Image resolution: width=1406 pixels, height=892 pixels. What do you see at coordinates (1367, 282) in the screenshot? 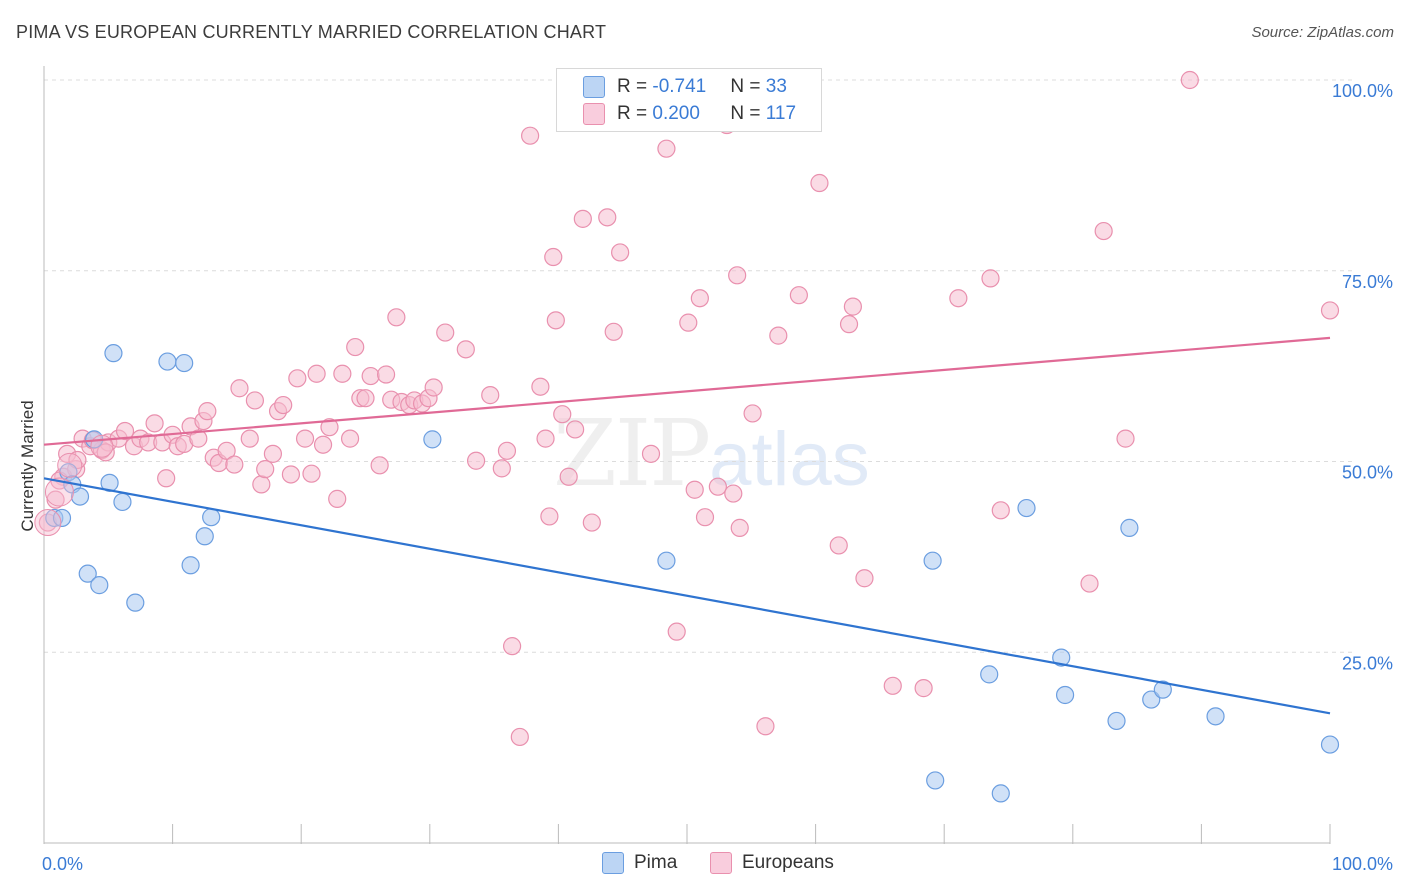
I see `y-tick-label: 75.0%` at bounding box center [1367, 282].